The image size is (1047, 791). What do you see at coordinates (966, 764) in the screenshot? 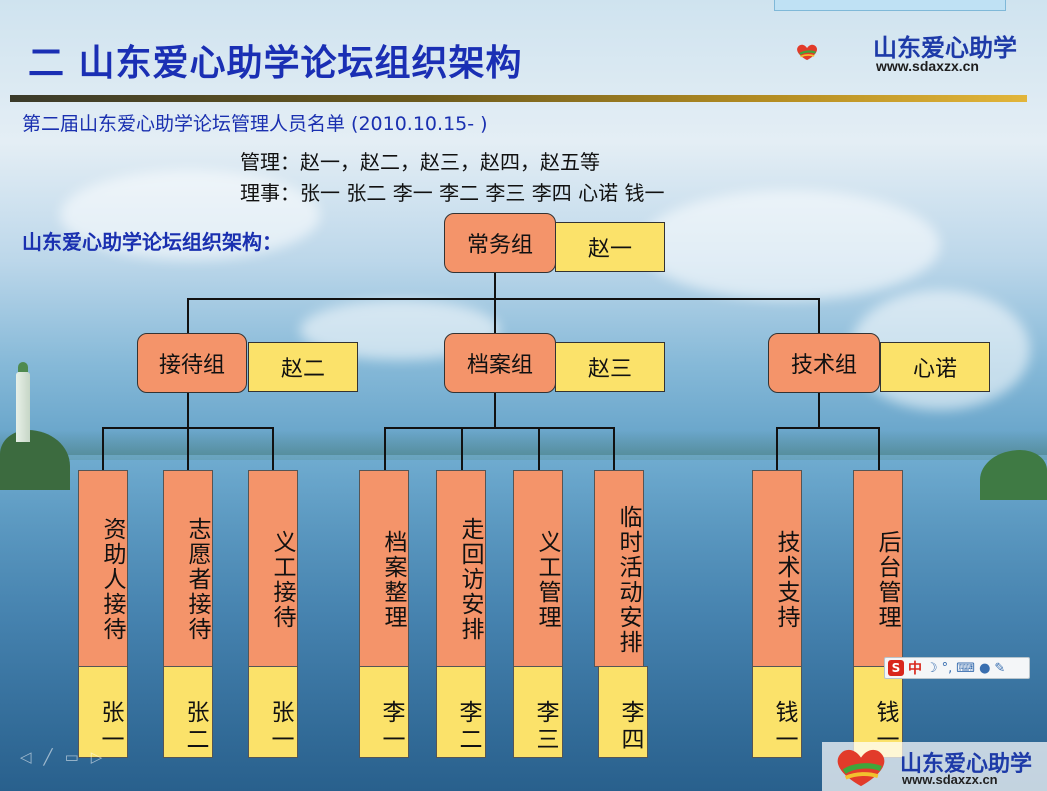
I see `footer-logo-name: 山东爱心助学` at bounding box center [966, 764].